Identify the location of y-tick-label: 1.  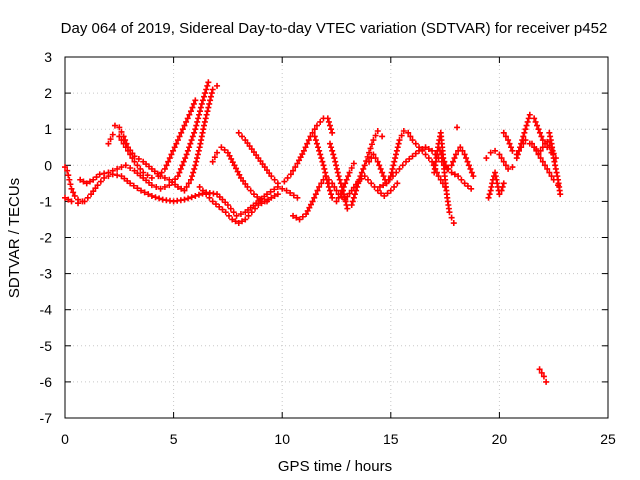
(48, 129).